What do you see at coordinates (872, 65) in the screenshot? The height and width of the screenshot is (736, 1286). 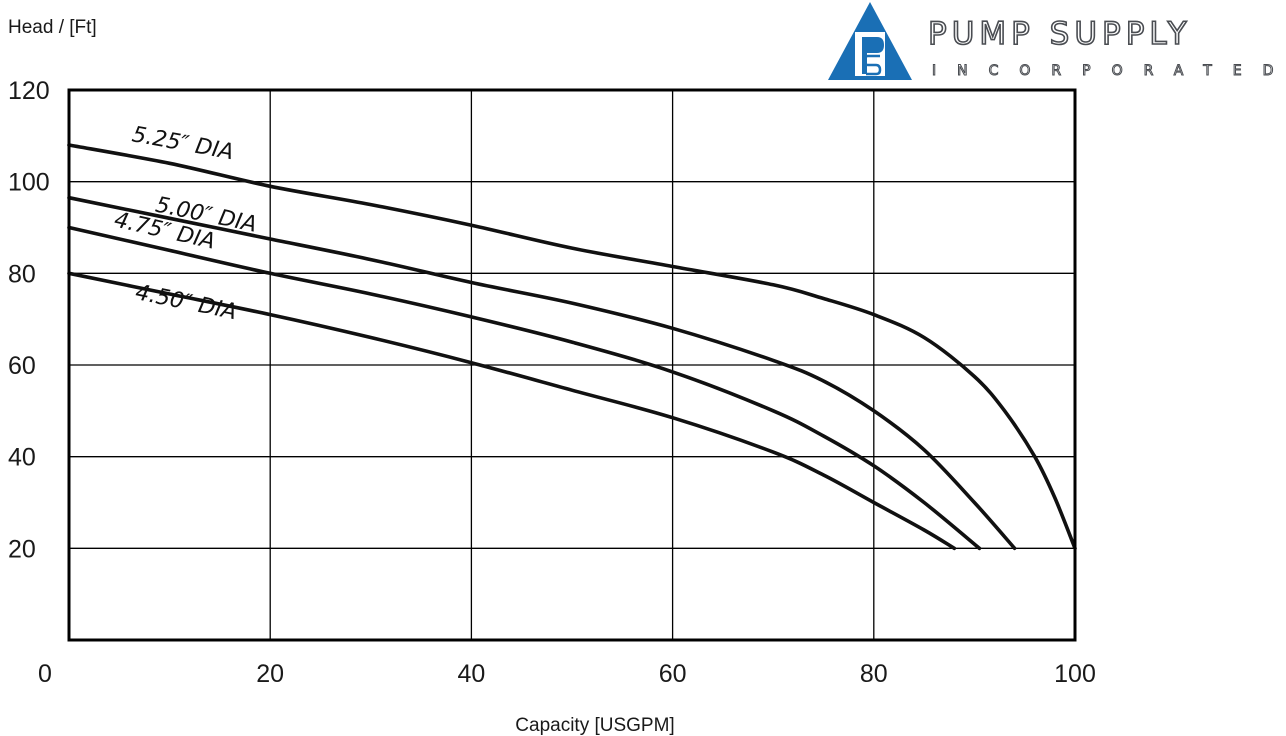 I see `logo-letter-s` at bounding box center [872, 65].